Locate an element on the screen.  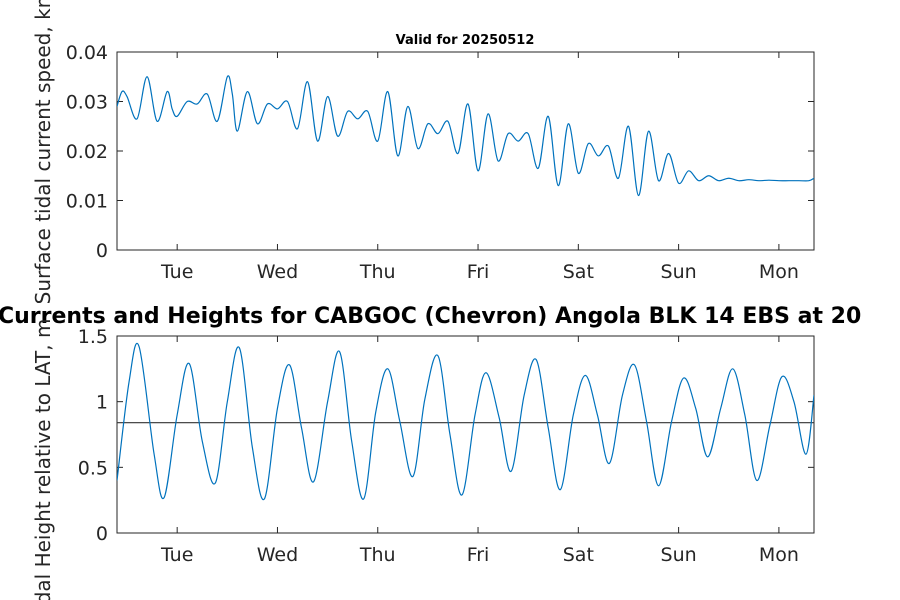
top-xtick-label: Wed is located at coordinates (277, 272).